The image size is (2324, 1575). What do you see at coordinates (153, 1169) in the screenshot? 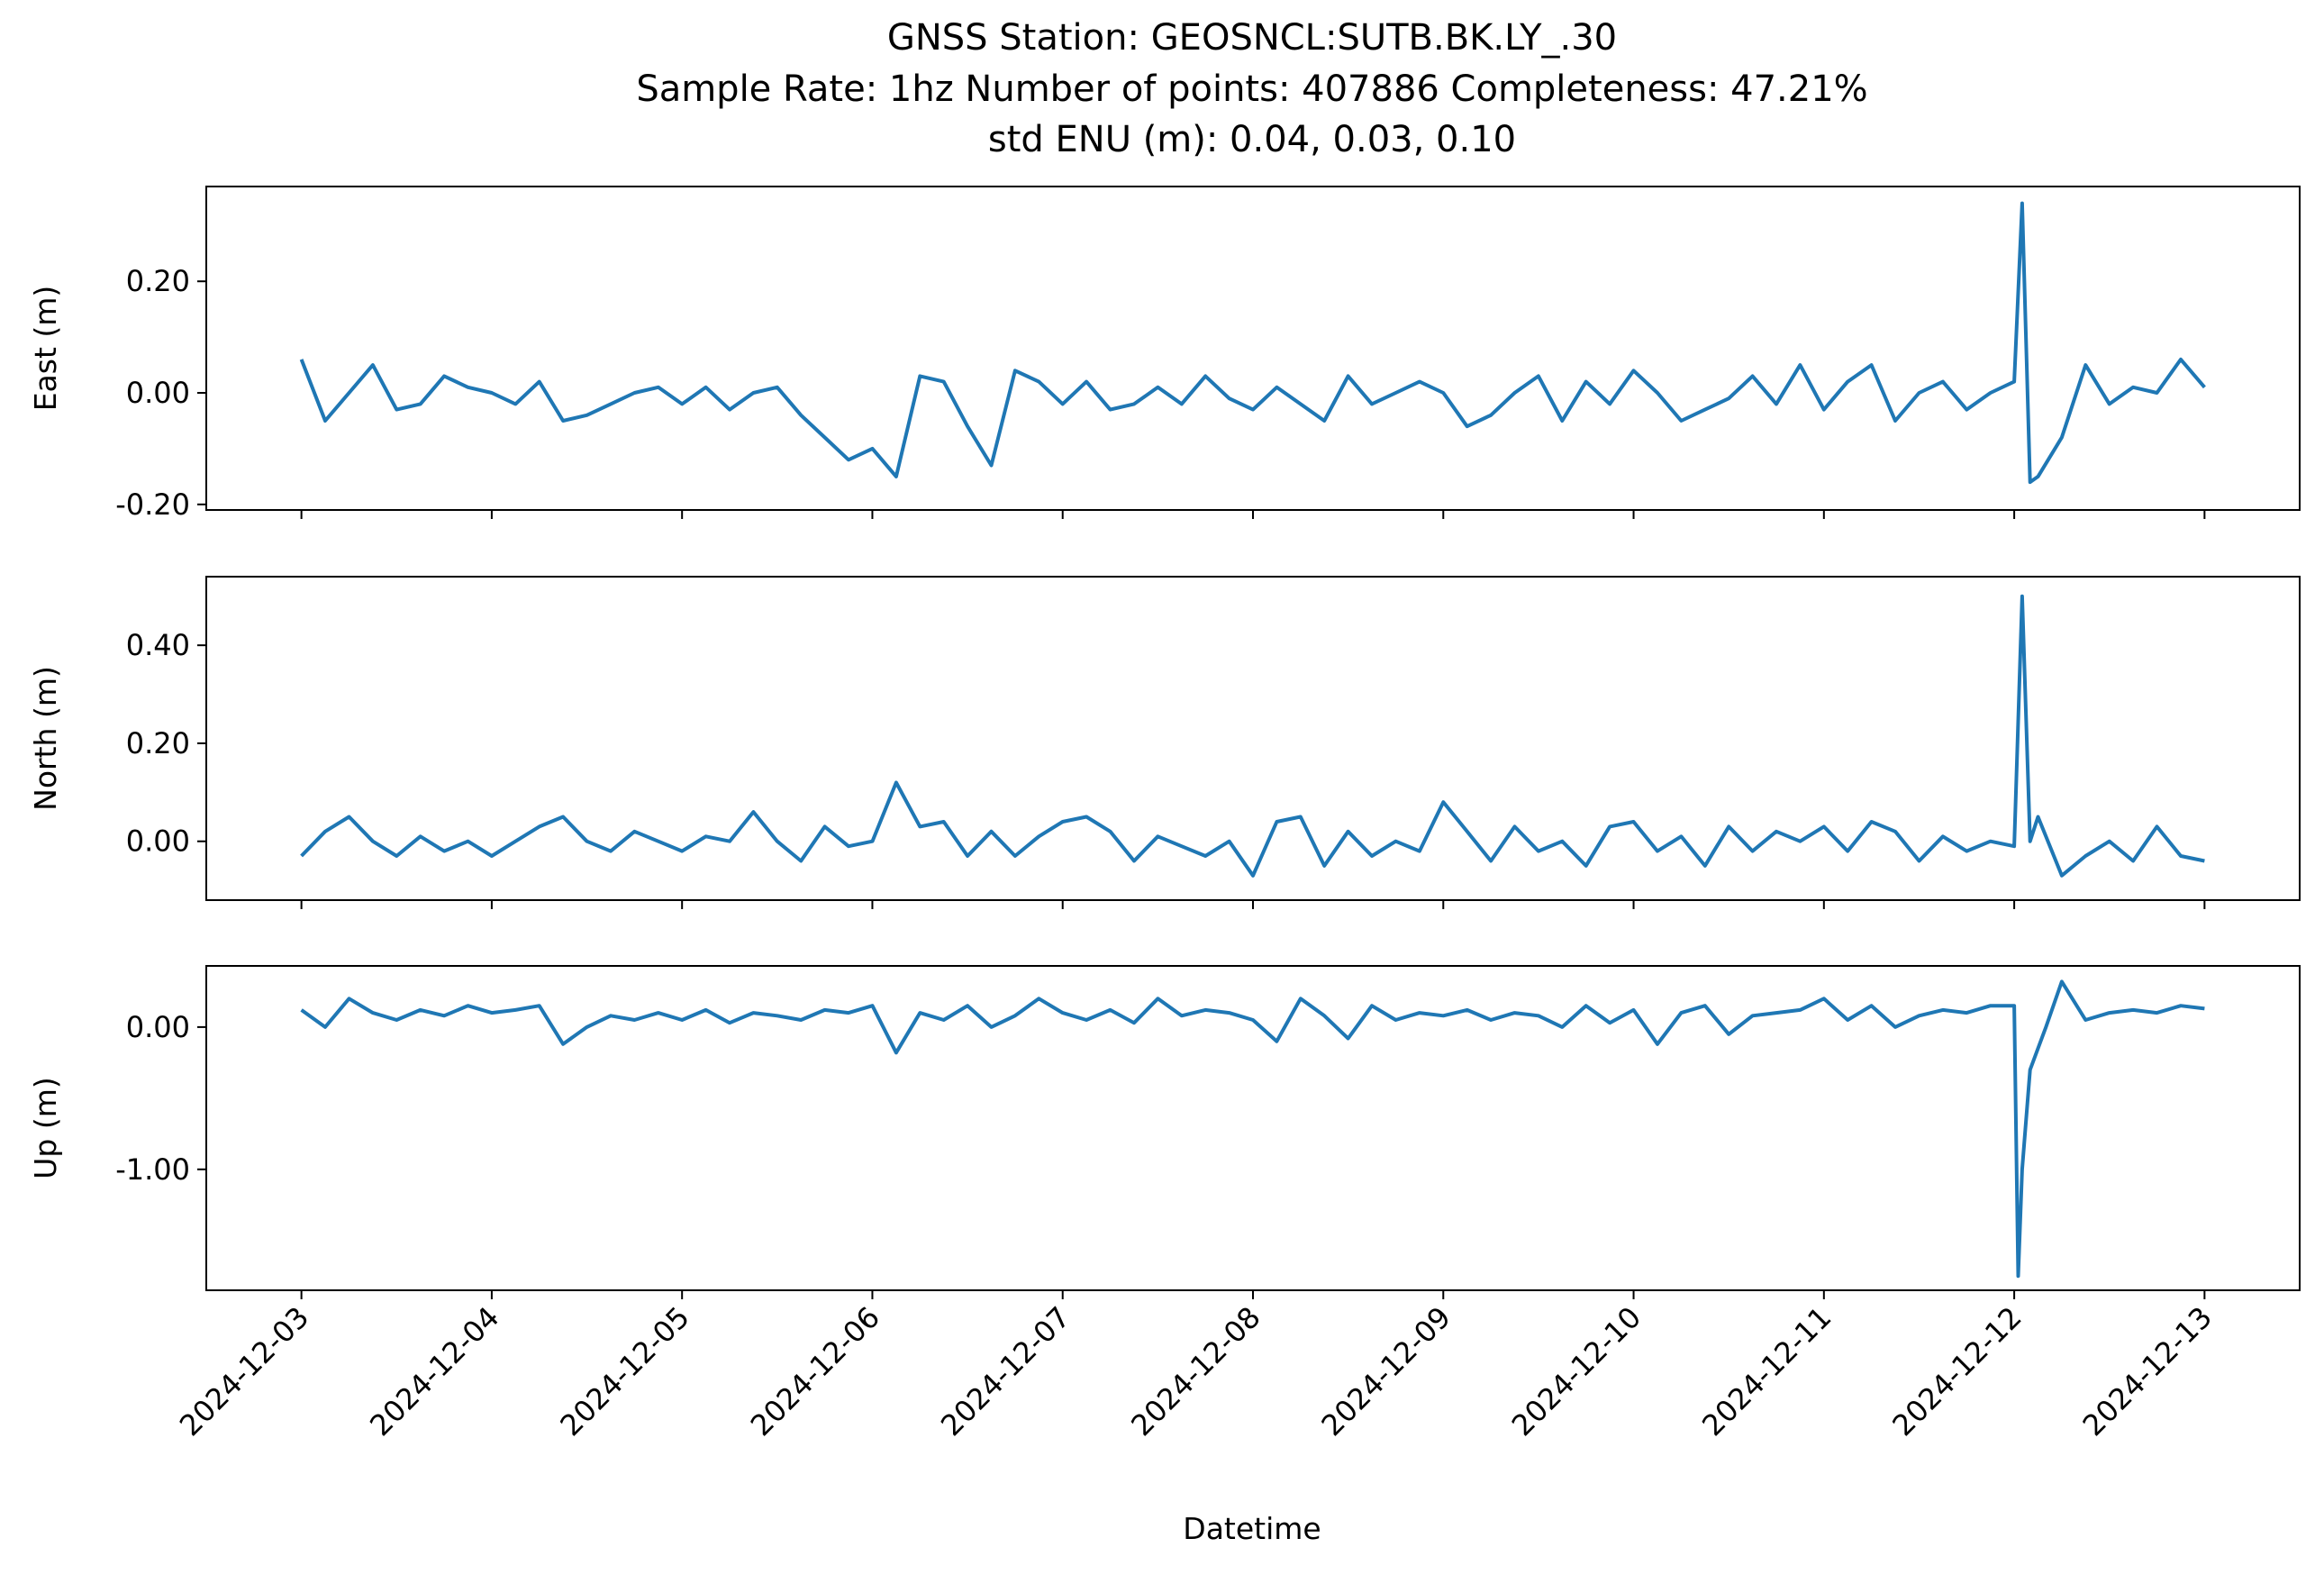
I see `y-tick-label: -1.00` at bounding box center [153, 1169].